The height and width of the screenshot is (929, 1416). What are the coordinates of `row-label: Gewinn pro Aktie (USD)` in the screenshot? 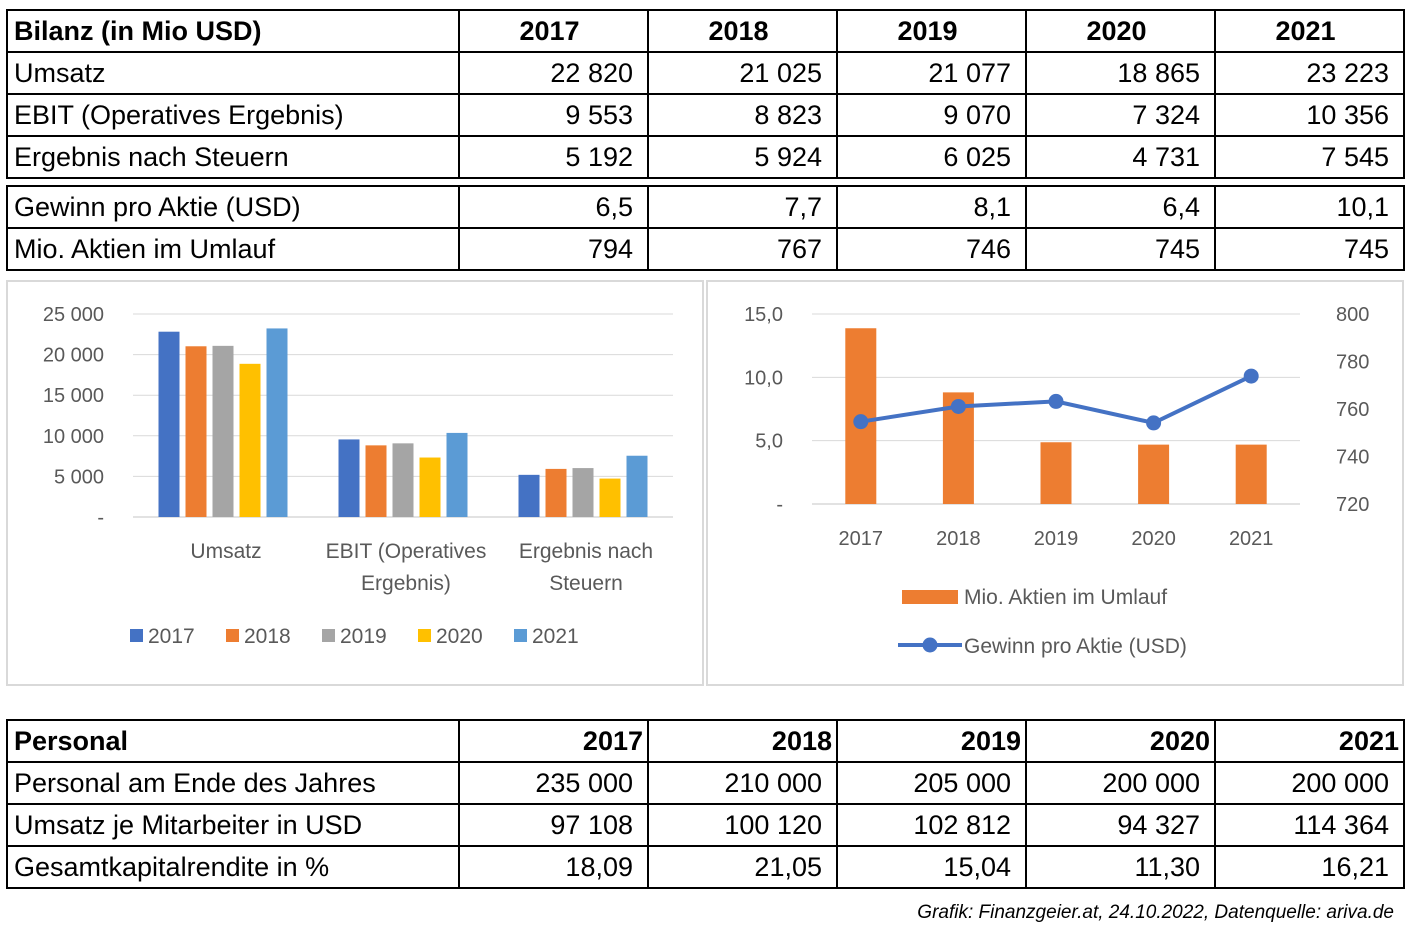 It's located at (233, 207).